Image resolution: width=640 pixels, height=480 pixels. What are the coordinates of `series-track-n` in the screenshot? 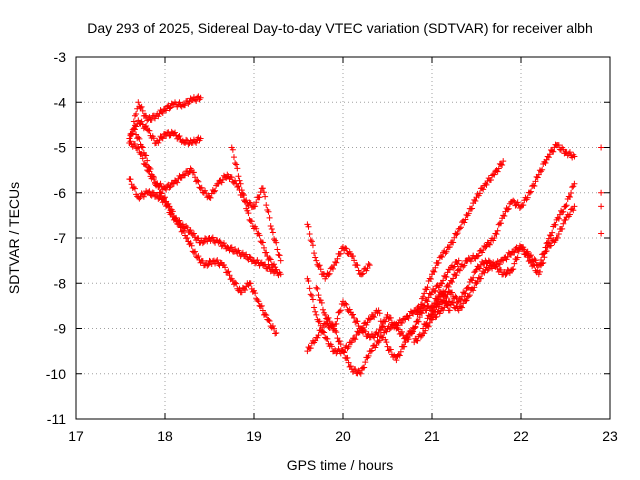 It's located at (503, 260).